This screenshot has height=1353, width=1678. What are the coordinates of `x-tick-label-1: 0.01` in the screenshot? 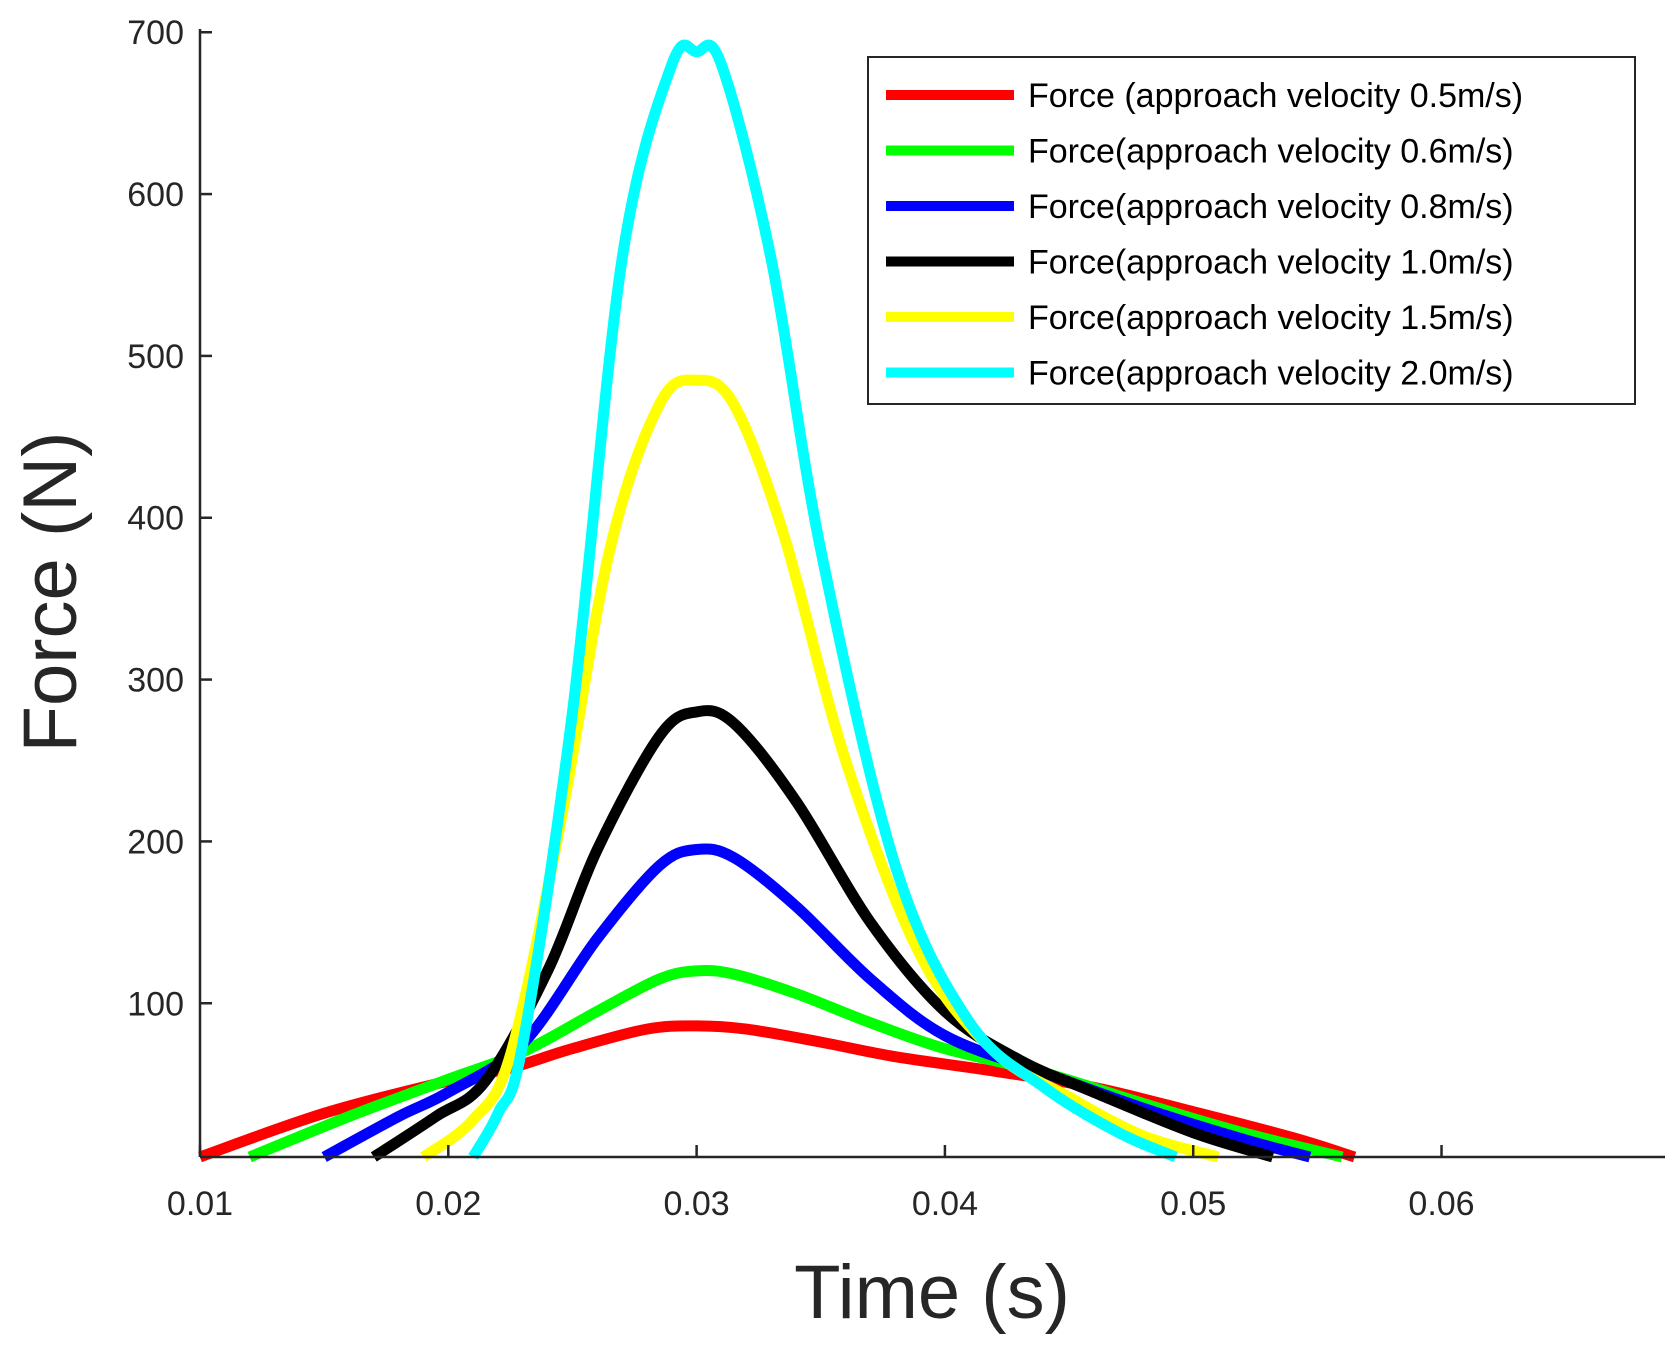 It's located at (200, 1204).